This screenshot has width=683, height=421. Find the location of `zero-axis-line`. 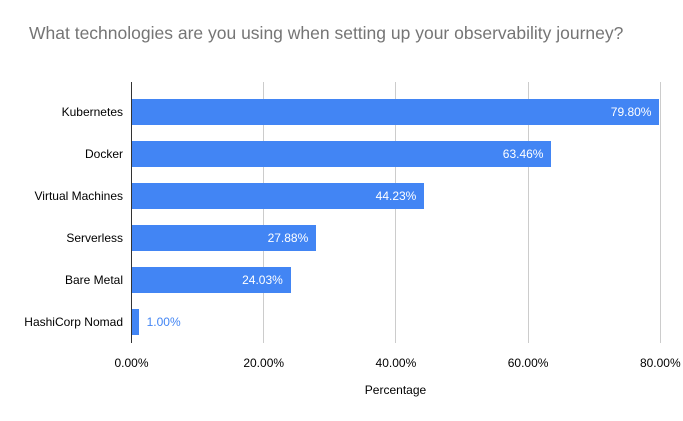

zero-axis-line is located at coordinates (131, 212).